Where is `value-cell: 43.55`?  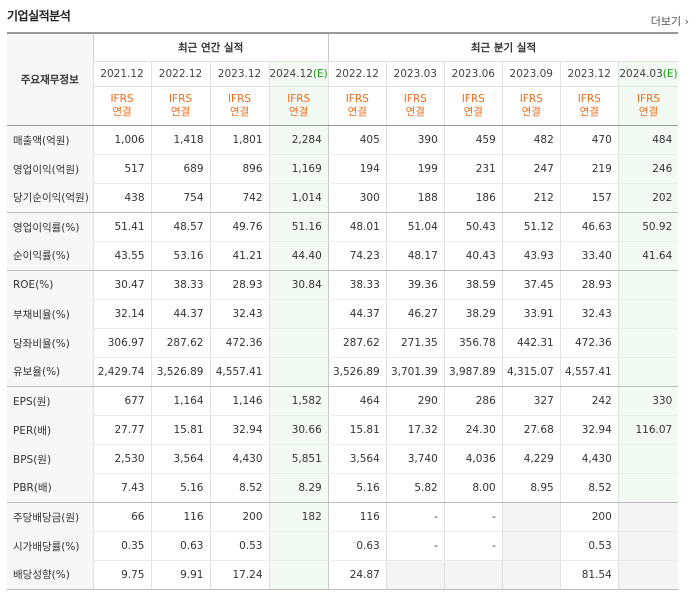
value-cell: 43.55 is located at coordinates (121, 256).